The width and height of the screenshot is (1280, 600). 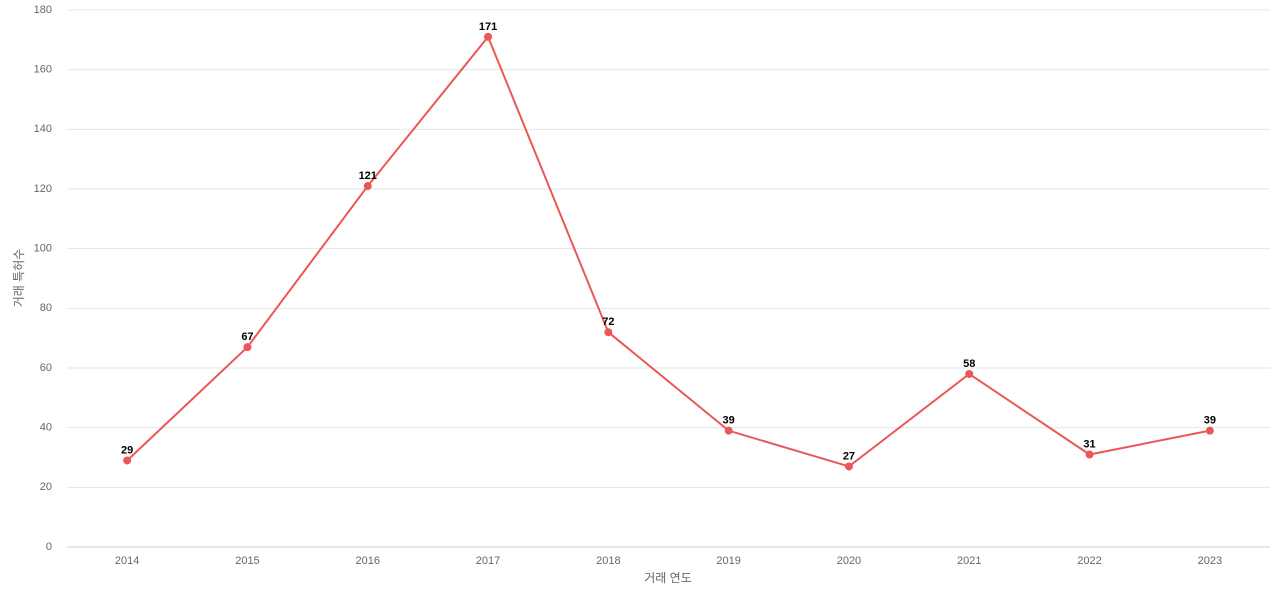 What do you see at coordinates (43, 129) in the screenshot?
I see `y-tick-label: 140` at bounding box center [43, 129].